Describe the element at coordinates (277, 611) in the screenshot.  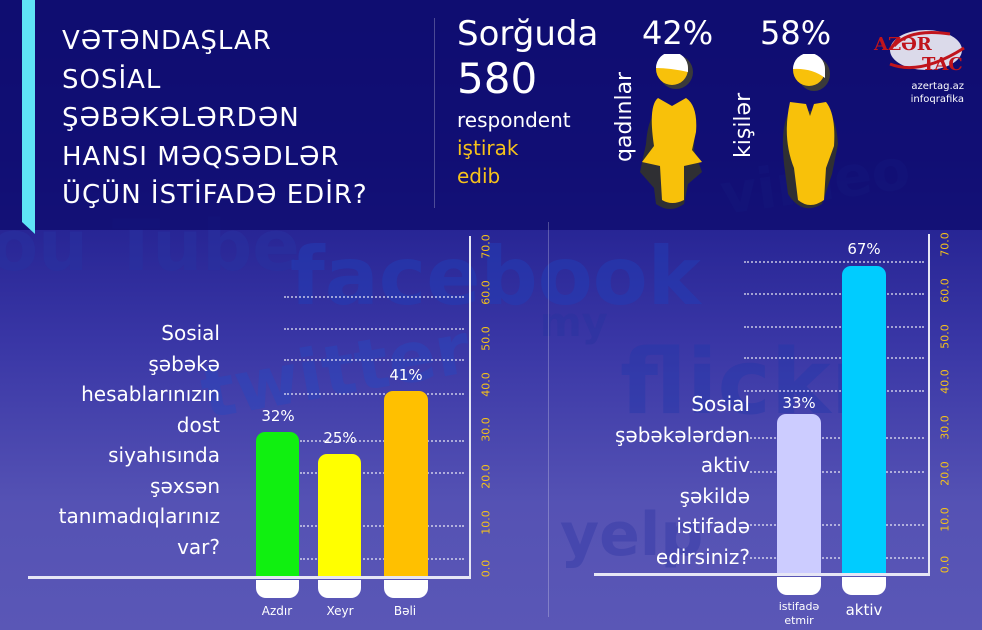
I see `bar-azdir-label: Azdır` at that location.